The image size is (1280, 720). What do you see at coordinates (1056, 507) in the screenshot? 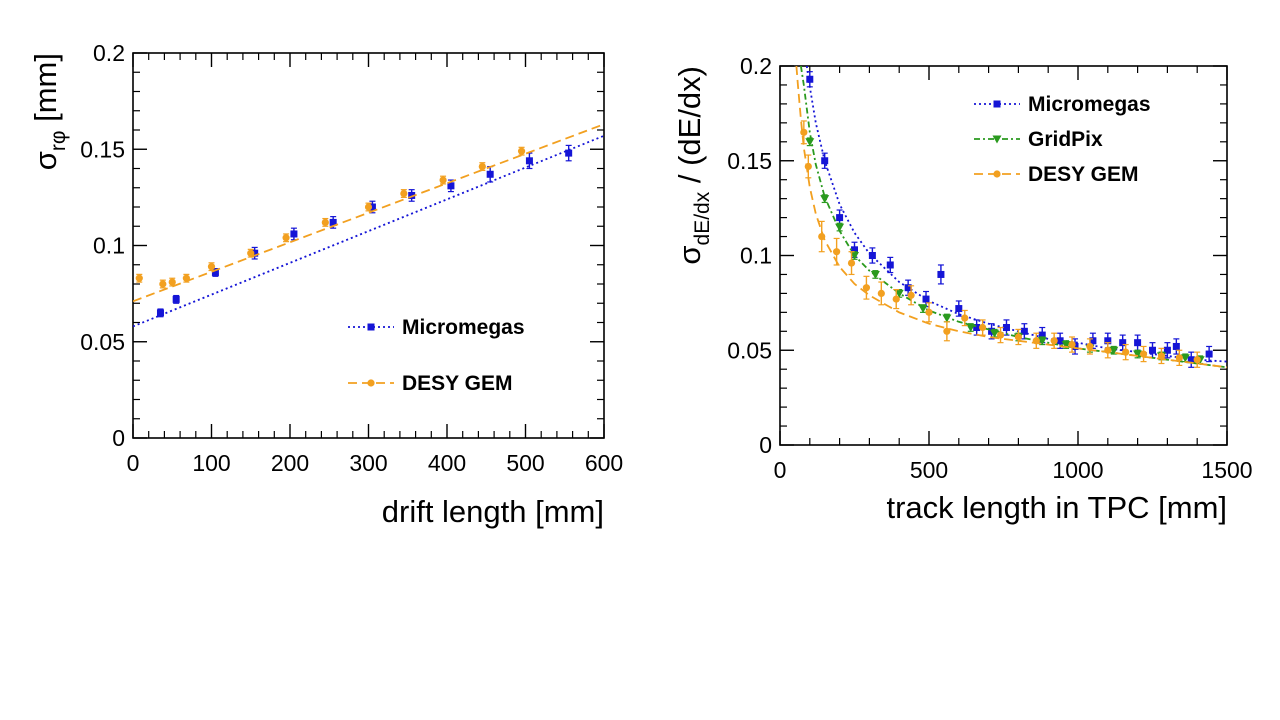
I see `x-axis-title: track length in TPC [mm]` at bounding box center [1056, 507].